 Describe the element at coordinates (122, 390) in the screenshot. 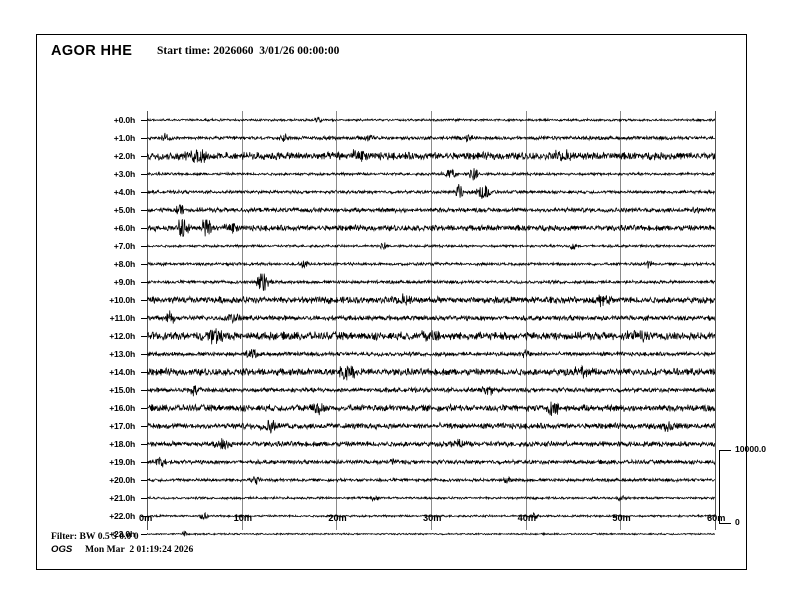

I see `y-axis-tick-label: +15.0h` at that location.